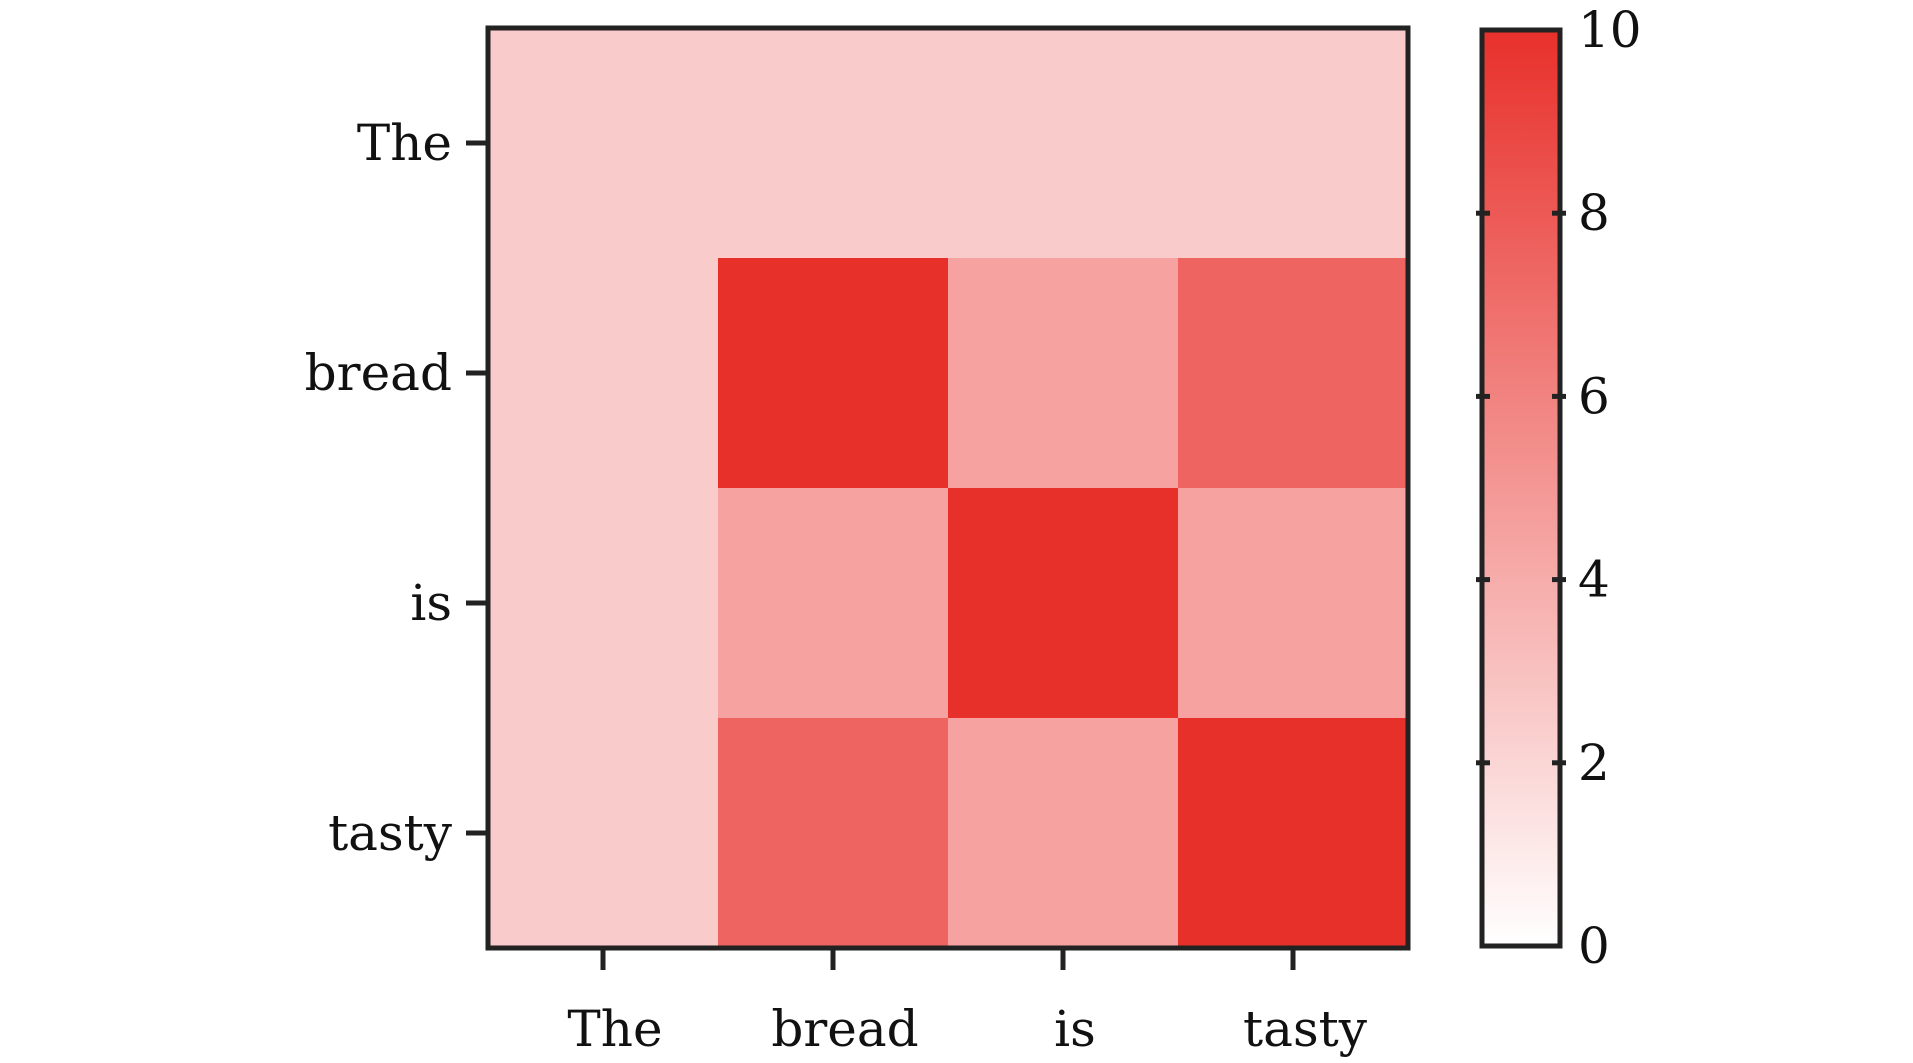  Describe the element at coordinates (833, 373) in the screenshot. I see `heatmap-cell-bread-bread` at that location.